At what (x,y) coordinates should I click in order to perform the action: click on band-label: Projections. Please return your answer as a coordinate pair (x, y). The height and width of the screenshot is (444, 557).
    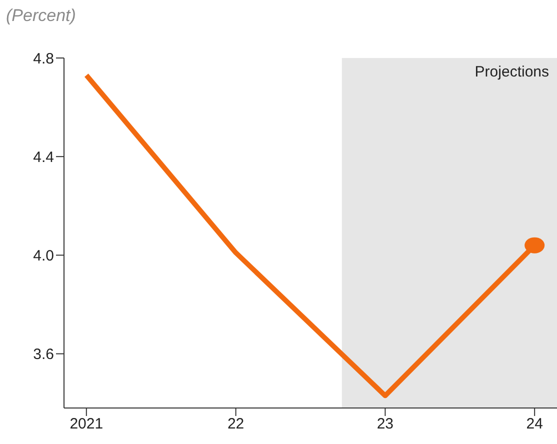
    Looking at the image, I should click on (511, 72).